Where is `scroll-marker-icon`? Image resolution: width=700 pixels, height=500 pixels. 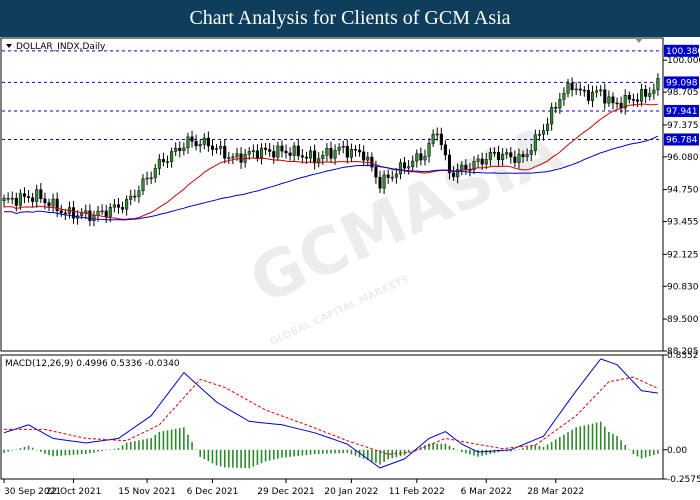 scroll-marker-icon is located at coordinates (639, 40).